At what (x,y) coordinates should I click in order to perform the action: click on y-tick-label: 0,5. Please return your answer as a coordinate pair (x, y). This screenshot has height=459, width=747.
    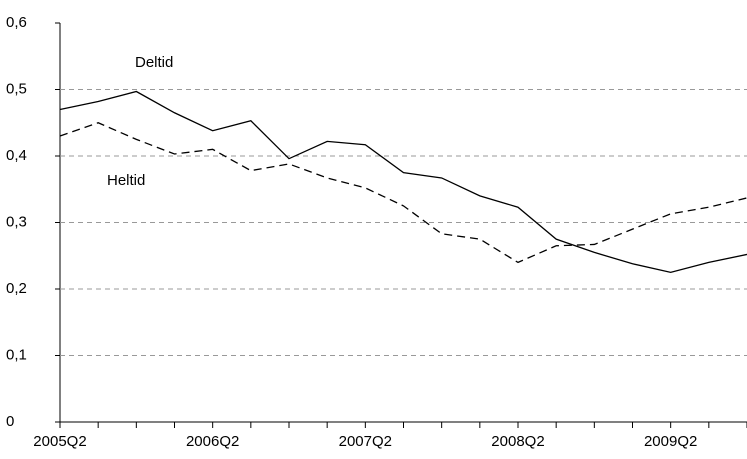
    Looking at the image, I should click on (16, 88).